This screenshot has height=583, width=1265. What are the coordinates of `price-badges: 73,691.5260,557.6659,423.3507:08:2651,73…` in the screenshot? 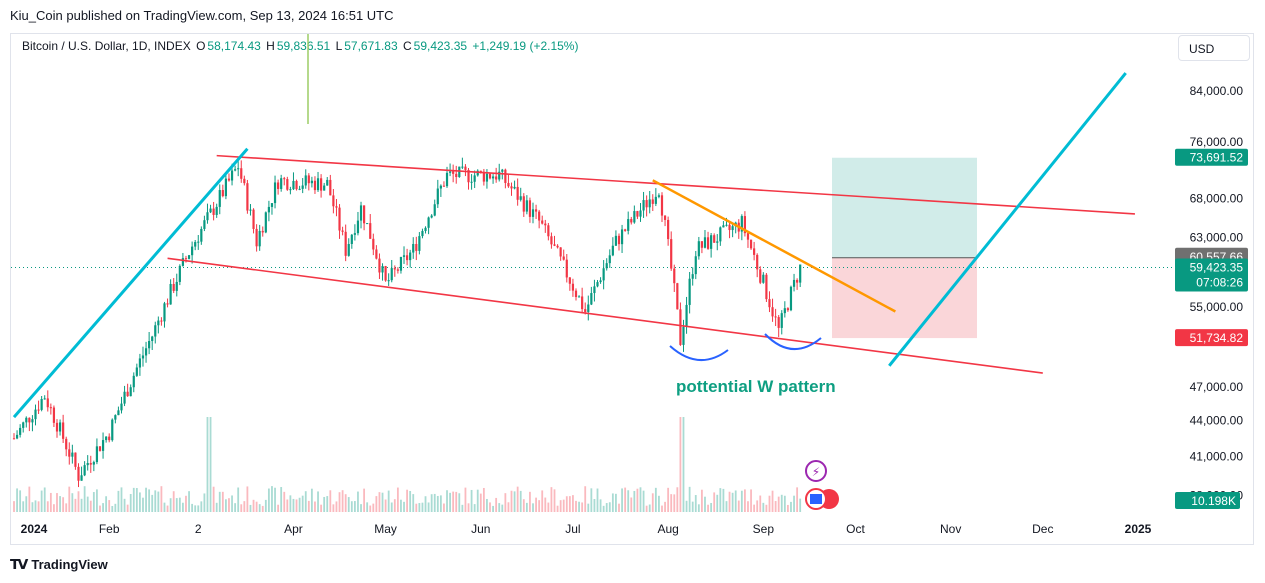 It's located at (1211, 328).